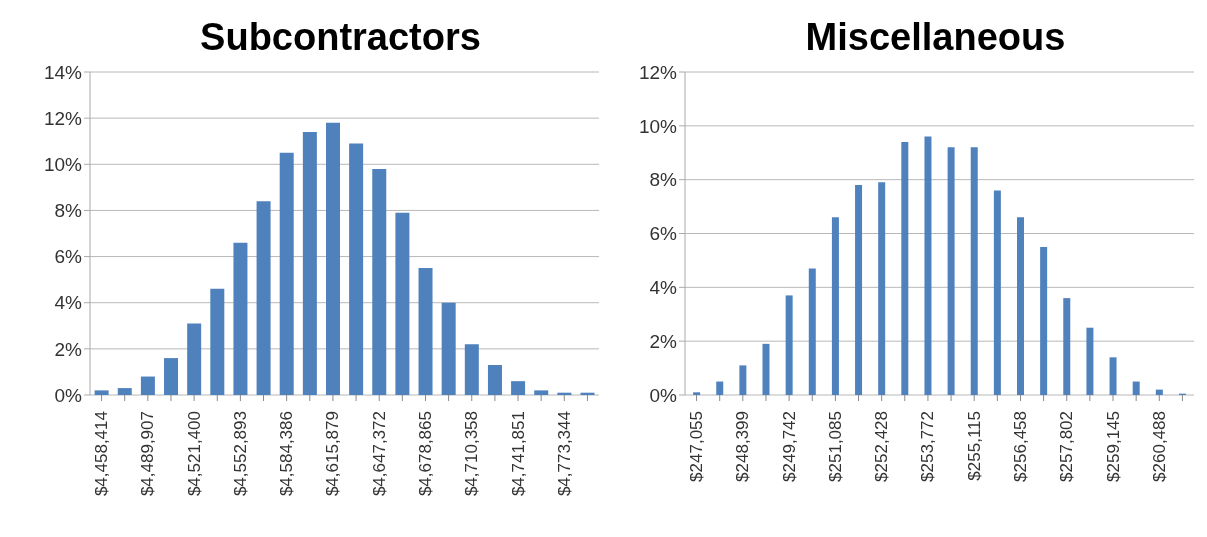  Describe the element at coordinates (882, 446) in the screenshot. I see `x-tick-label: $252,428` at that location.